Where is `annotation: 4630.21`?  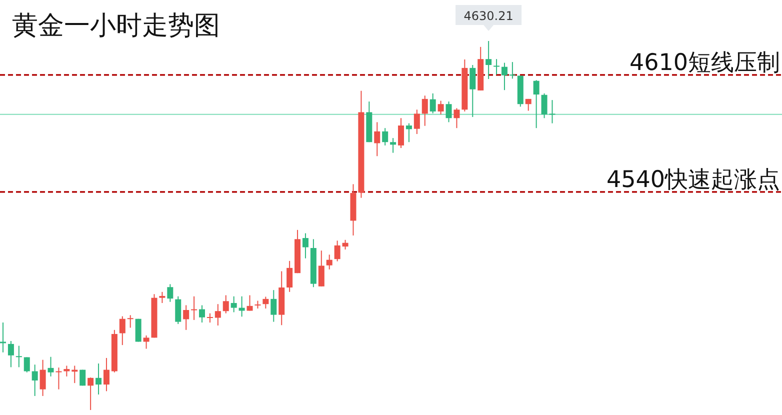 annotation: 4630.21 is located at coordinates (489, 16).